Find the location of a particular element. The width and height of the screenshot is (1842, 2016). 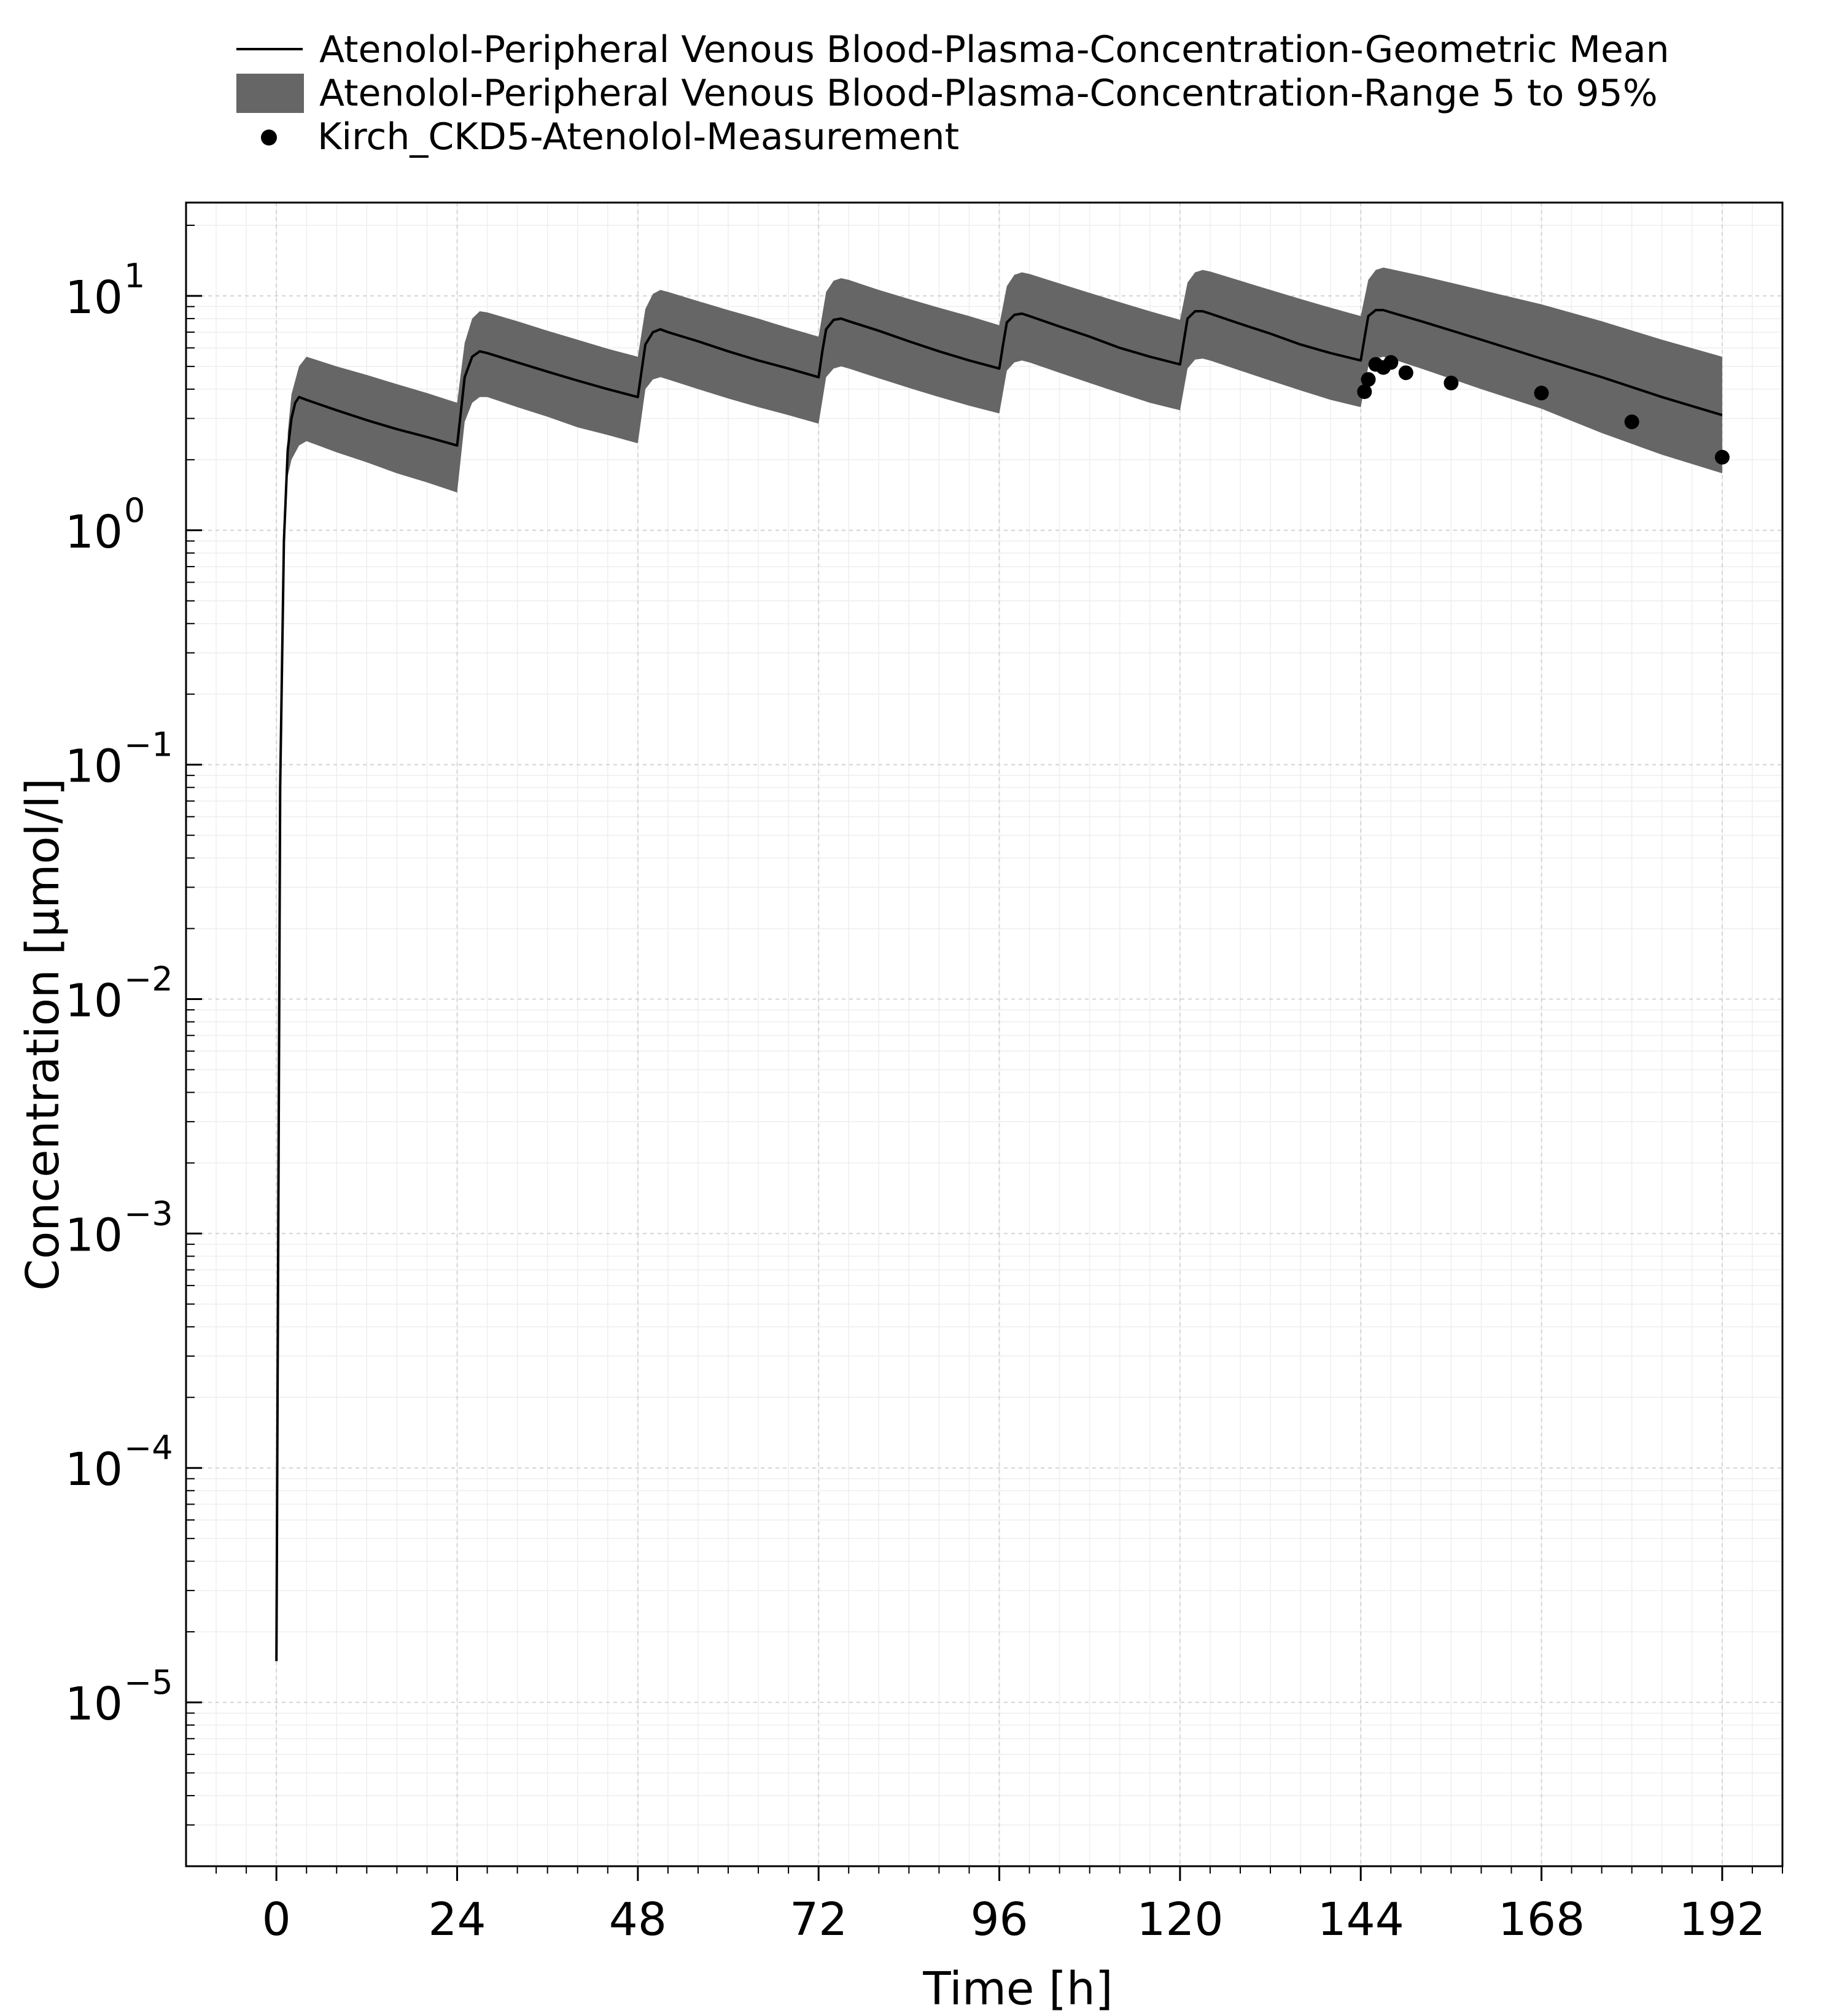

range-band-area is located at coordinates (1004, 380).